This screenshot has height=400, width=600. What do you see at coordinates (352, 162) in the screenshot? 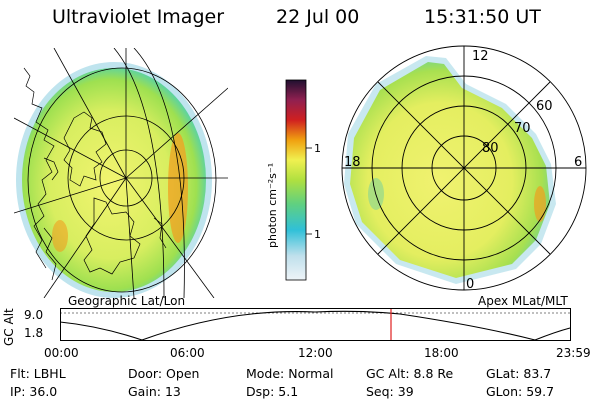
I see `mlt-label-18: 18` at bounding box center [352, 162].